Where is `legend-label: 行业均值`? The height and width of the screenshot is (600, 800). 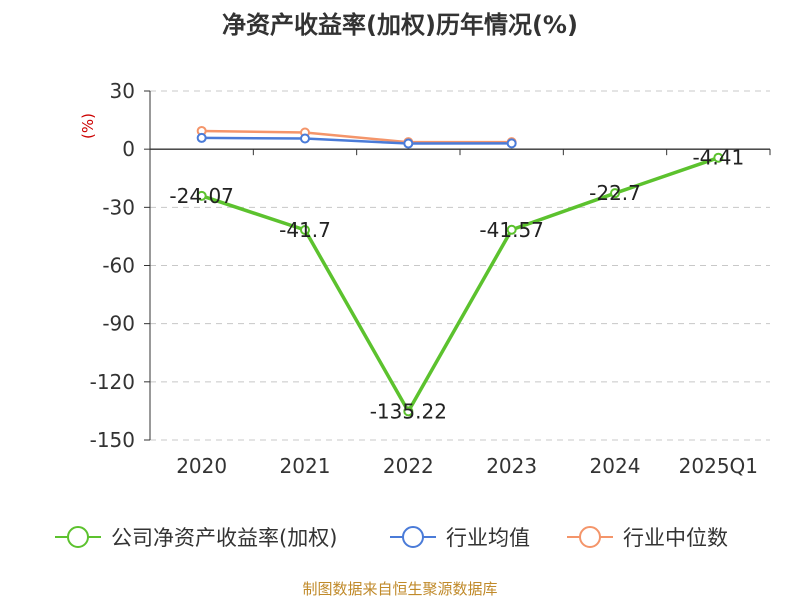 legend-label: 行业均值 is located at coordinates (488, 538).